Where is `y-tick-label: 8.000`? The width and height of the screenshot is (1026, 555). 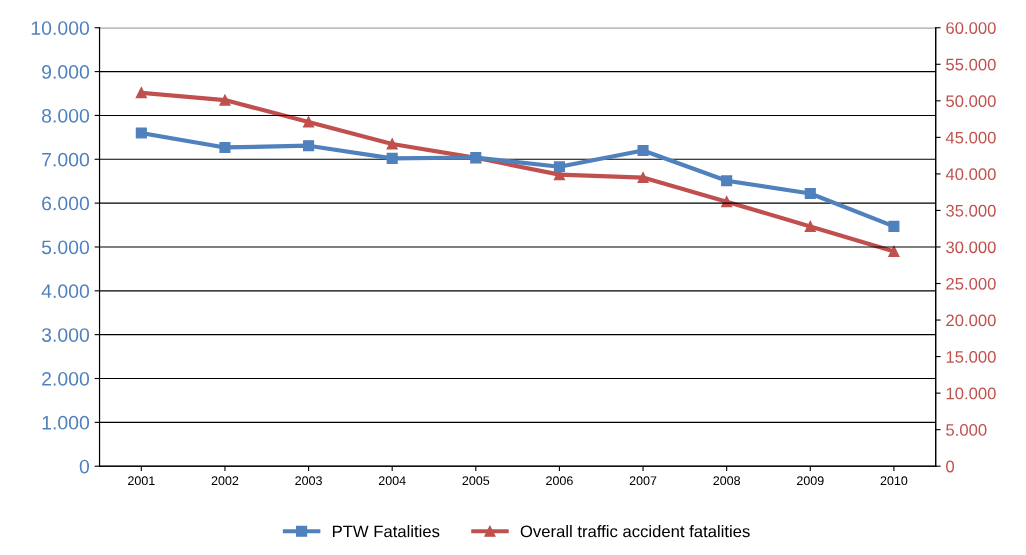
y-tick-label: 8.000 is located at coordinates (65, 115).